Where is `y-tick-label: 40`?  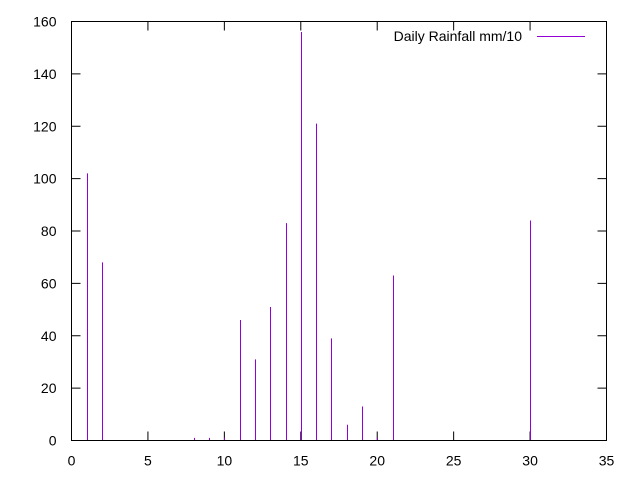
y-tick-label: 40 is located at coordinates (49, 336).